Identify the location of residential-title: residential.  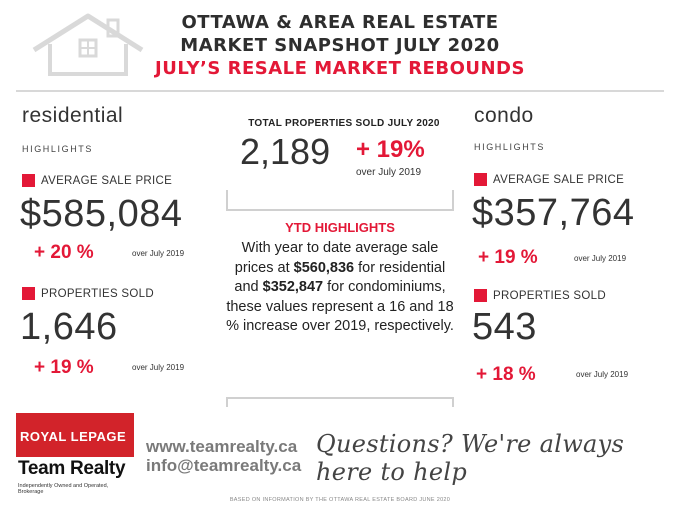
(73, 115).